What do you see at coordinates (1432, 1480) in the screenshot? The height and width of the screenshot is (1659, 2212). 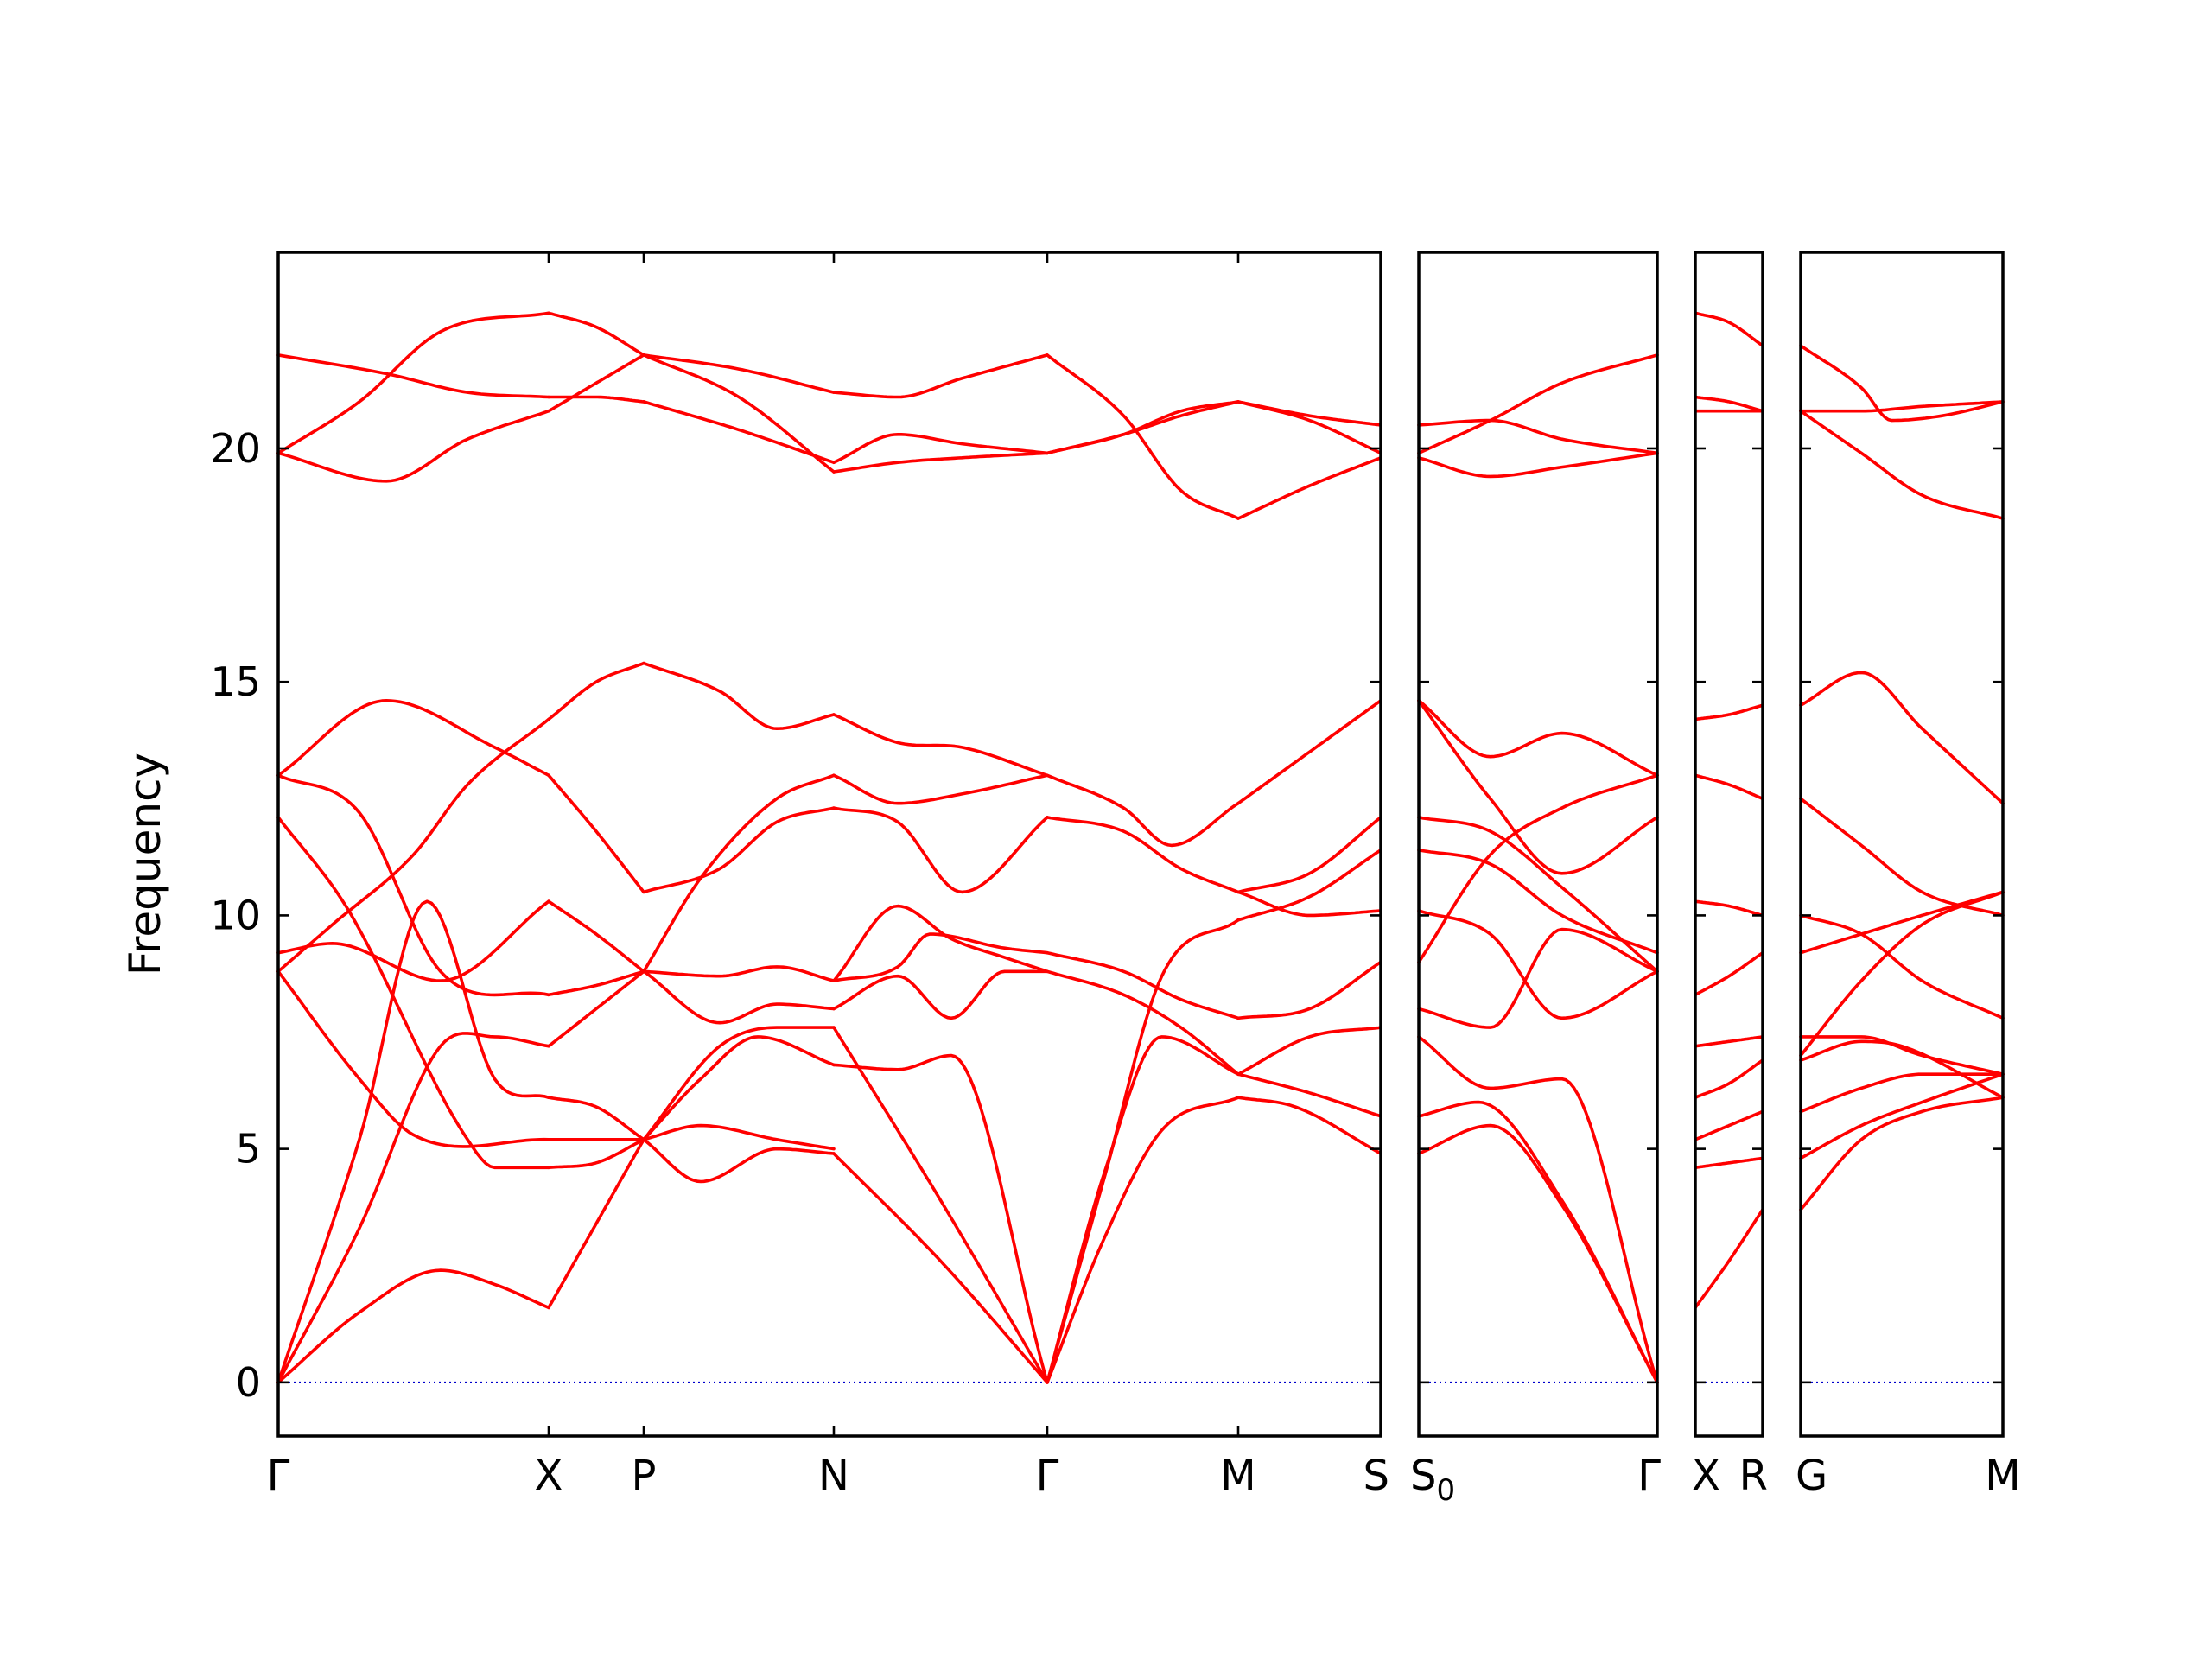 I see `k-point-label: S0` at bounding box center [1432, 1480].